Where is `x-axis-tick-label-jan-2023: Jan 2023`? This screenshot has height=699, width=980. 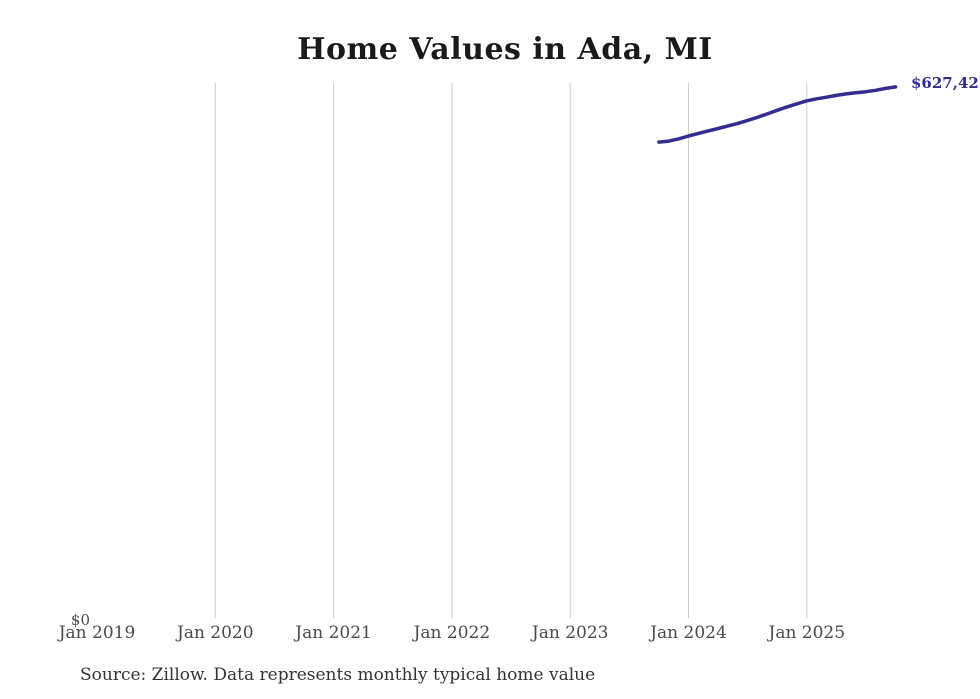
x-axis-tick-label-jan-2023: Jan 2023 is located at coordinates (570, 633).